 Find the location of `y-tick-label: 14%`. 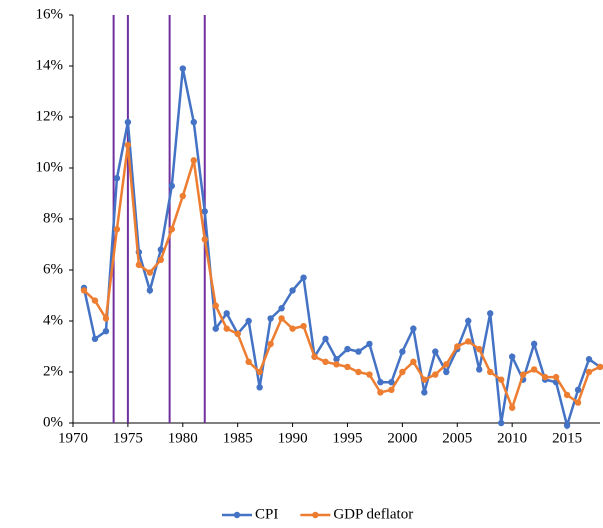

y-tick-label: 14% is located at coordinates (50, 65).